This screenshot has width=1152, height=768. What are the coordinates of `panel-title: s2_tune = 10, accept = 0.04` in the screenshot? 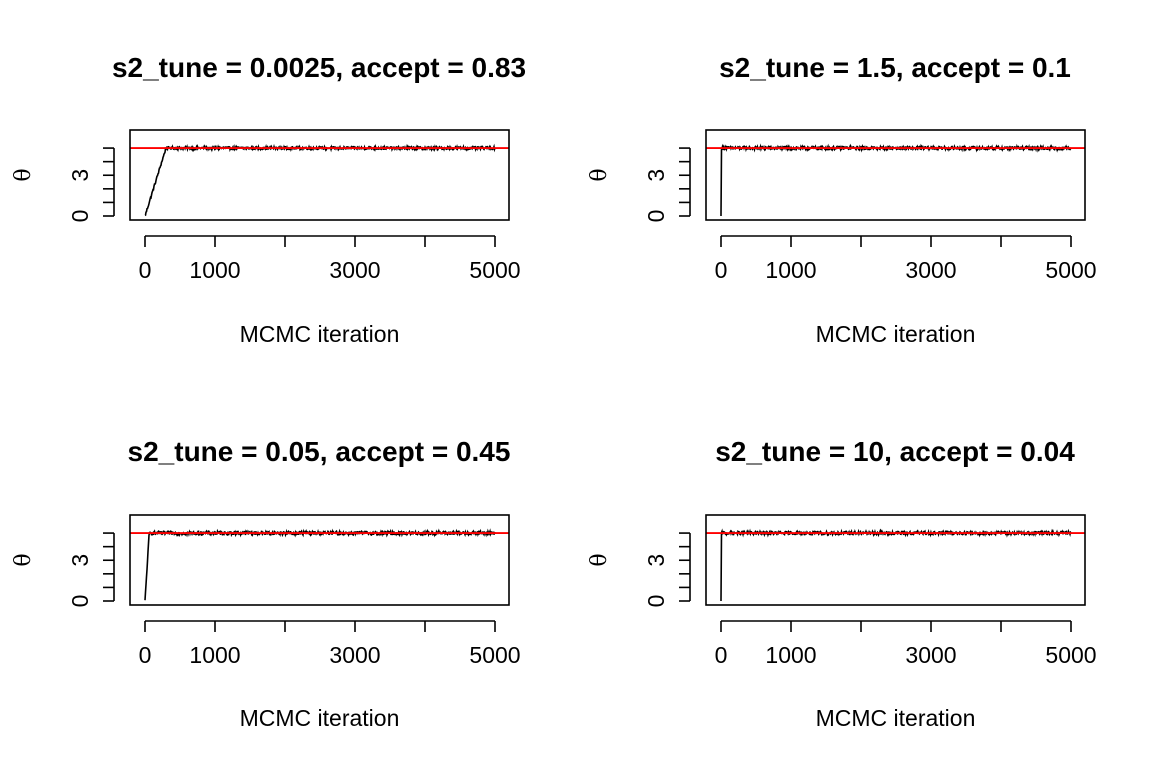 It's located at (895, 451).